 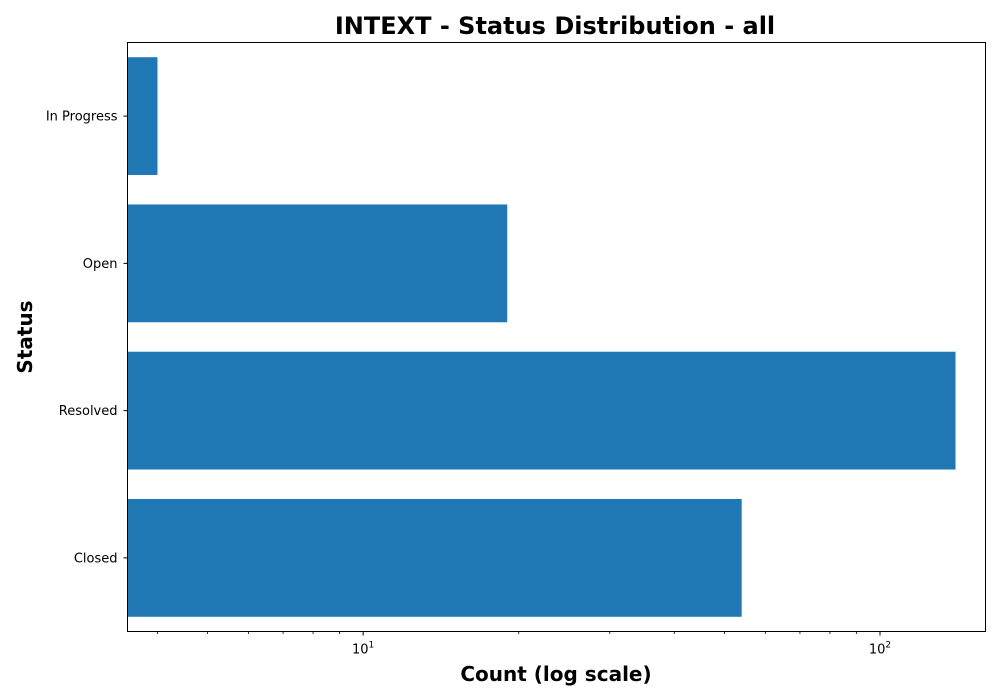 I want to click on y-tick-label-resolved: Resolved, so click(x=88, y=411).